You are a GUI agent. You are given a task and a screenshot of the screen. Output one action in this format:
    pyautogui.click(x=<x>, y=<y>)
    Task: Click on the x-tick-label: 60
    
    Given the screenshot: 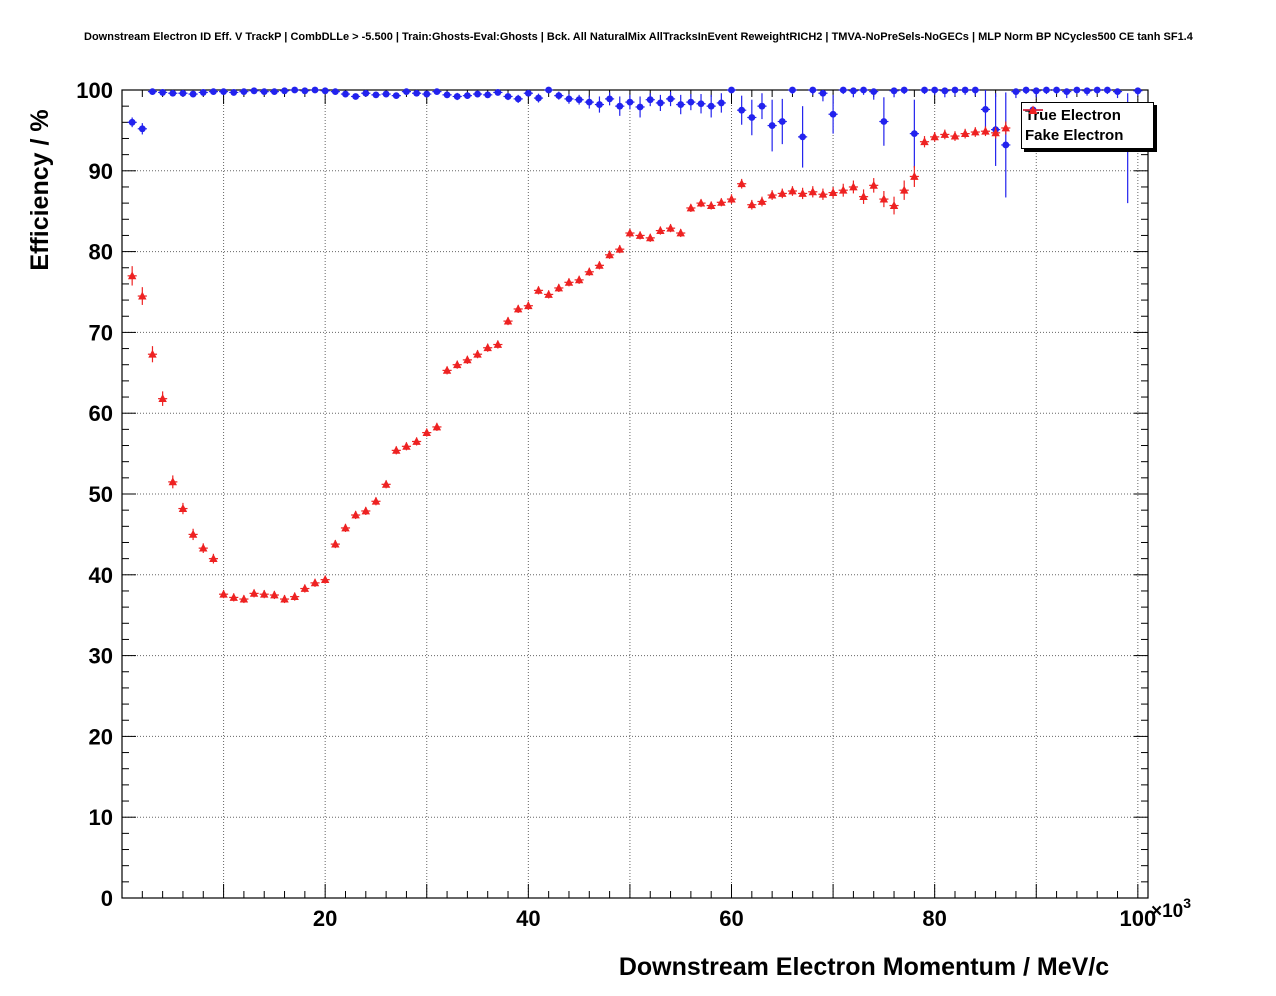 What is the action you would take?
    pyautogui.click(x=731, y=918)
    